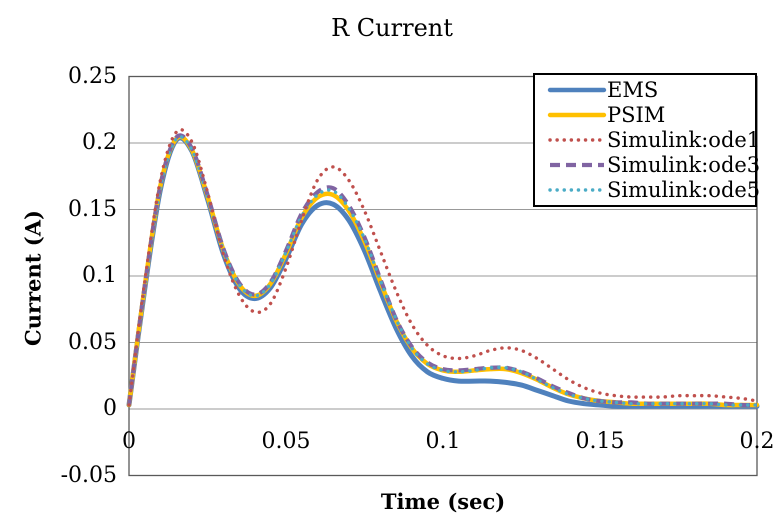  I want to click on legend-item-simulink-ode5: Simulink:ode5, so click(653, 190).